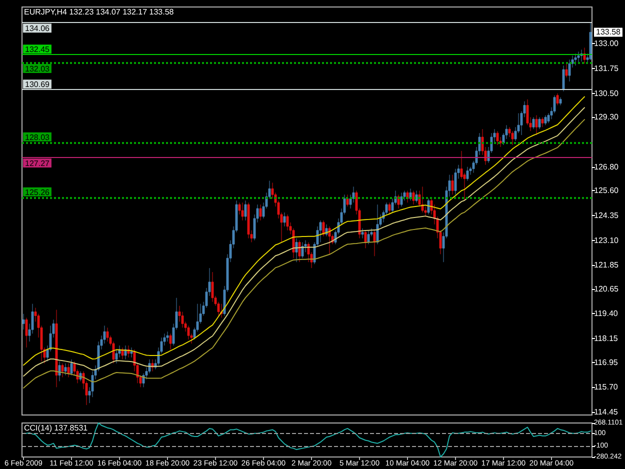  What do you see at coordinates (607, 43) in the screenshot?
I see `y-tick-label: 133.00` at bounding box center [607, 43].